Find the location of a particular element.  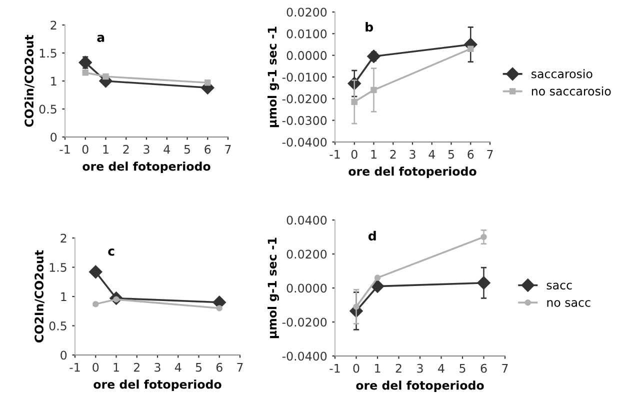

y-axis-title: CO2In/CO2out is located at coordinates (39, 296).